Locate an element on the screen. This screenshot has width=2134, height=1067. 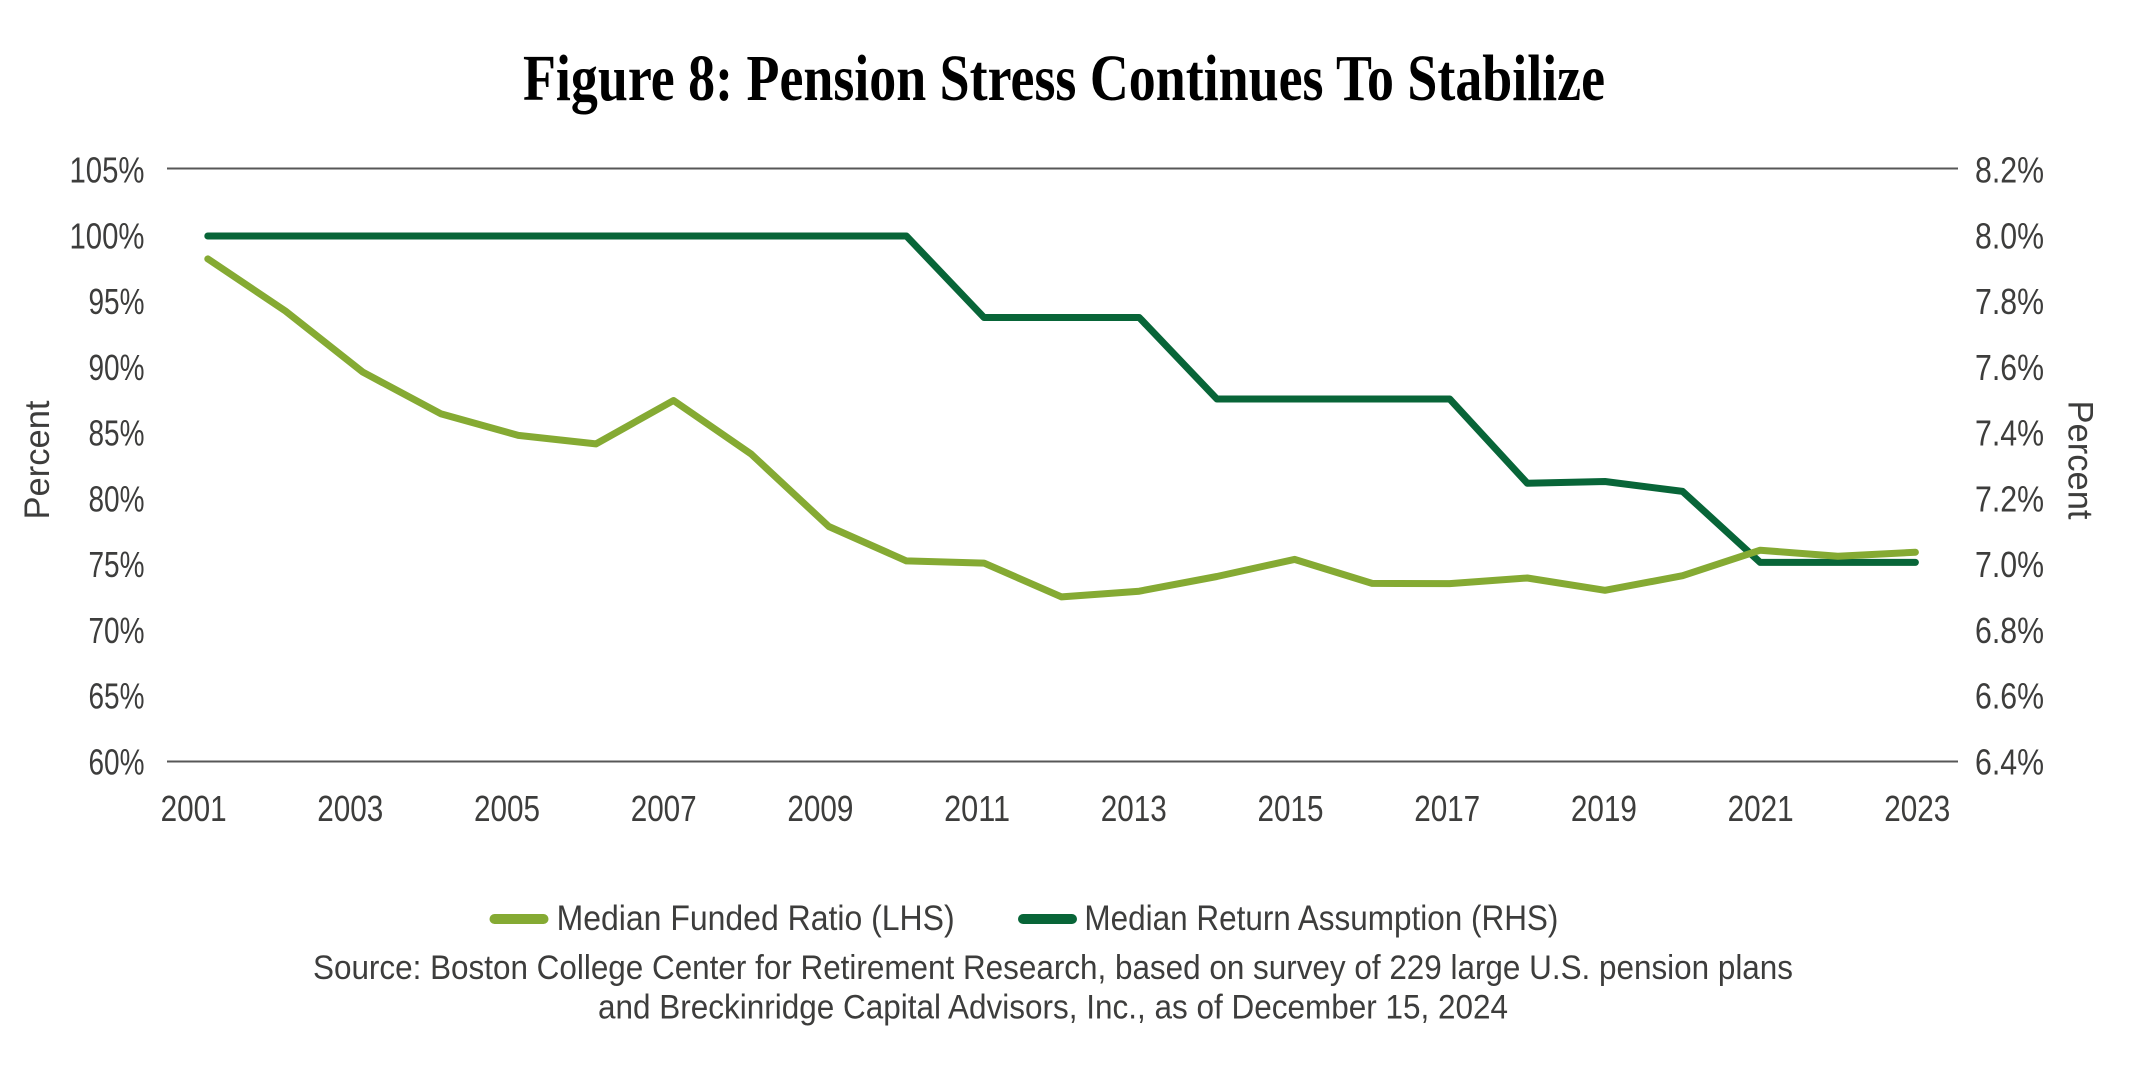
svg-text: 7.2% is located at coordinates (2009, 498).